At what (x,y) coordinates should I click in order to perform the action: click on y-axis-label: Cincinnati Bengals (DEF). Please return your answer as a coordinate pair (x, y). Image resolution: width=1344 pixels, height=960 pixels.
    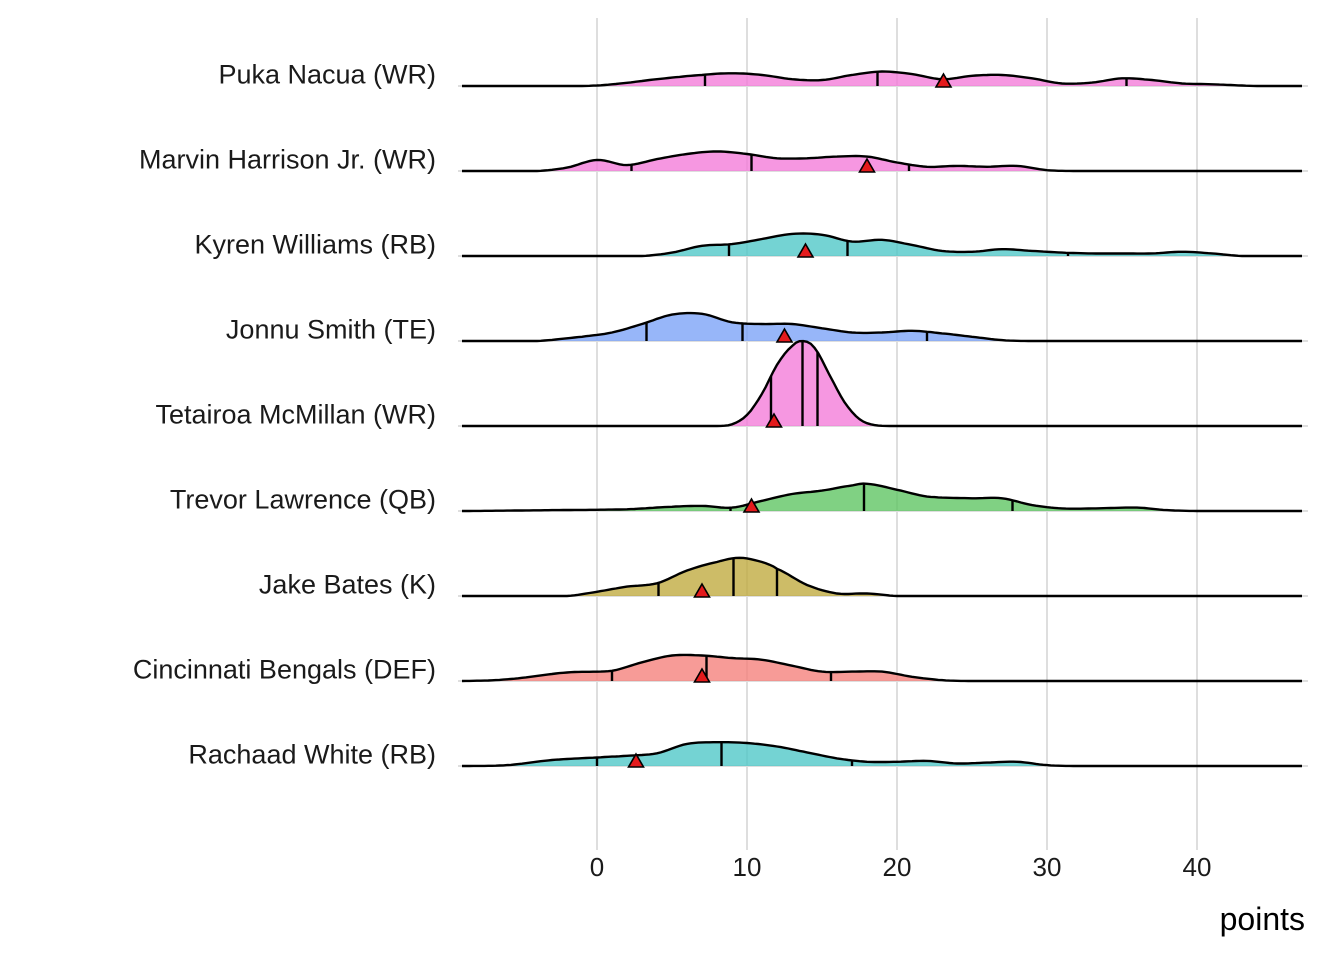
    Looking at the image, I should click on (284, 669).